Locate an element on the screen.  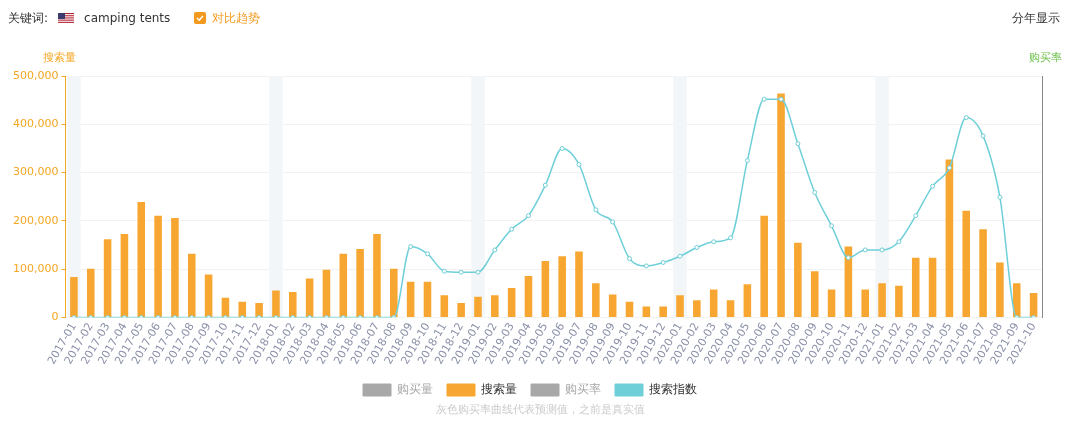
y-tick-label: 300,000 is located at coordinates (35, 172).